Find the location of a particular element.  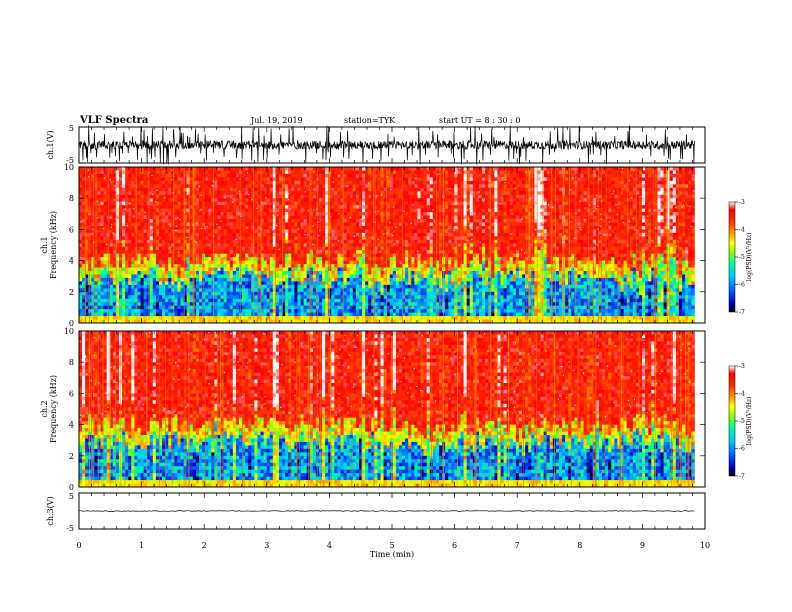

date-label: Jul. 19, 2019 is located at coordinates (276, 120).